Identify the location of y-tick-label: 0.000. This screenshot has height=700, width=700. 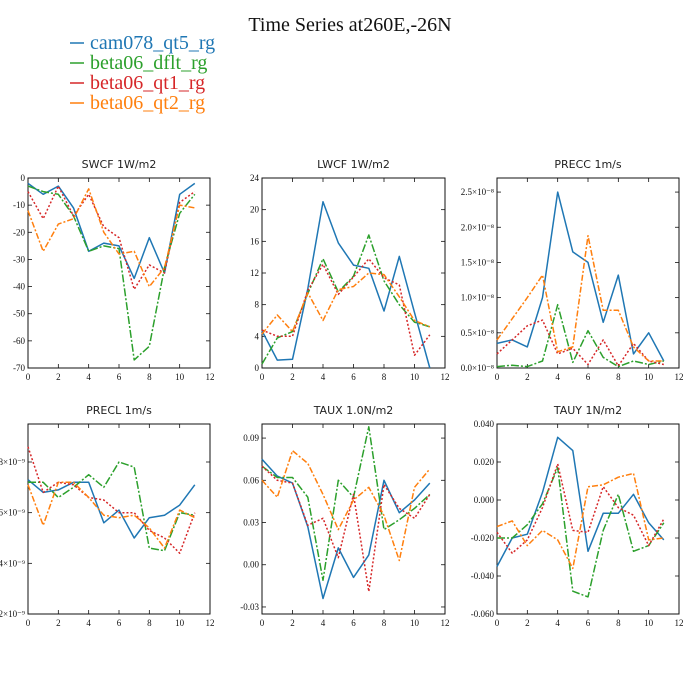
(484, 500).